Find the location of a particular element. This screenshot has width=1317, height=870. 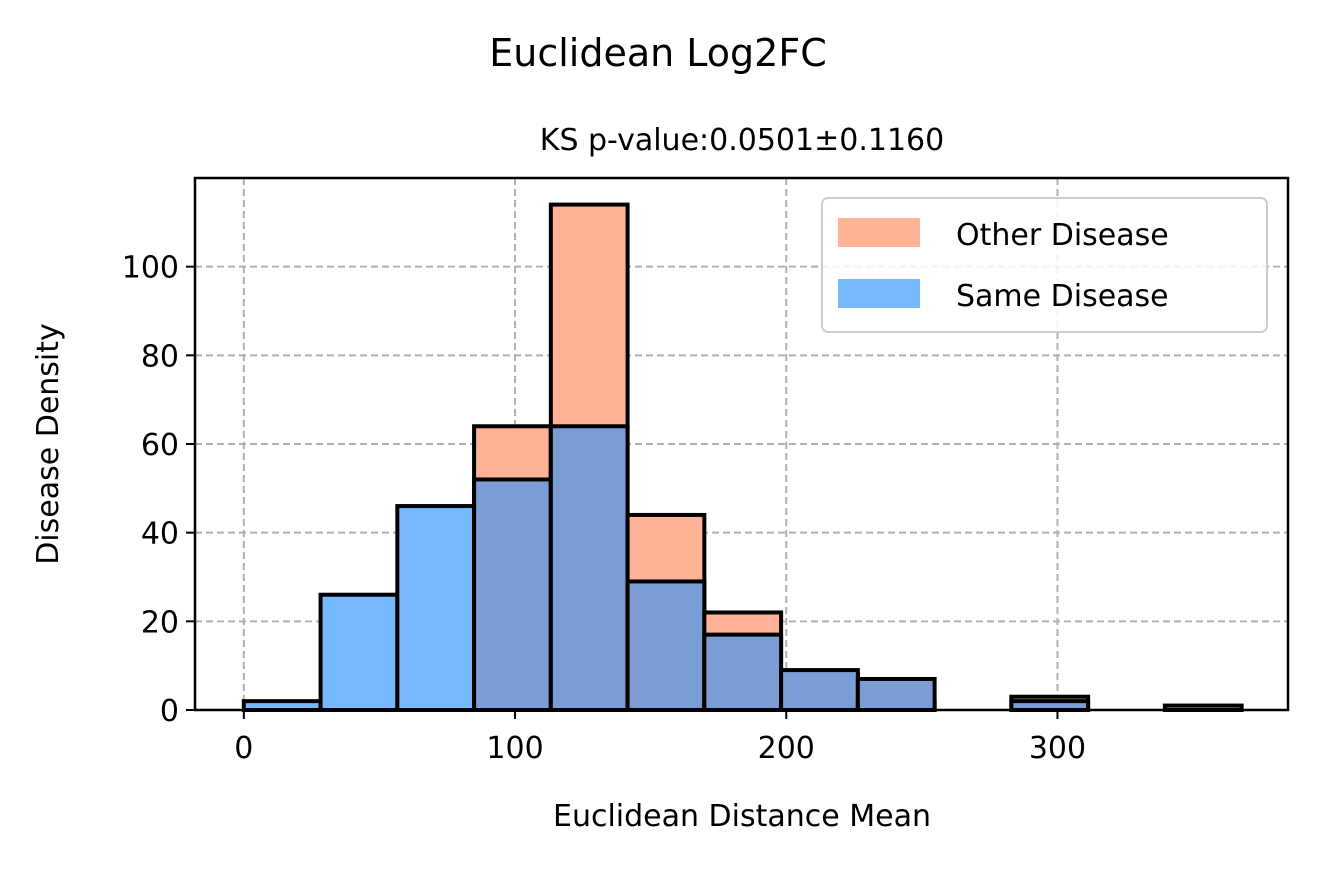

axes-title: KS p-value:0.0501±0.1160 is located at coordinates (742, 140).